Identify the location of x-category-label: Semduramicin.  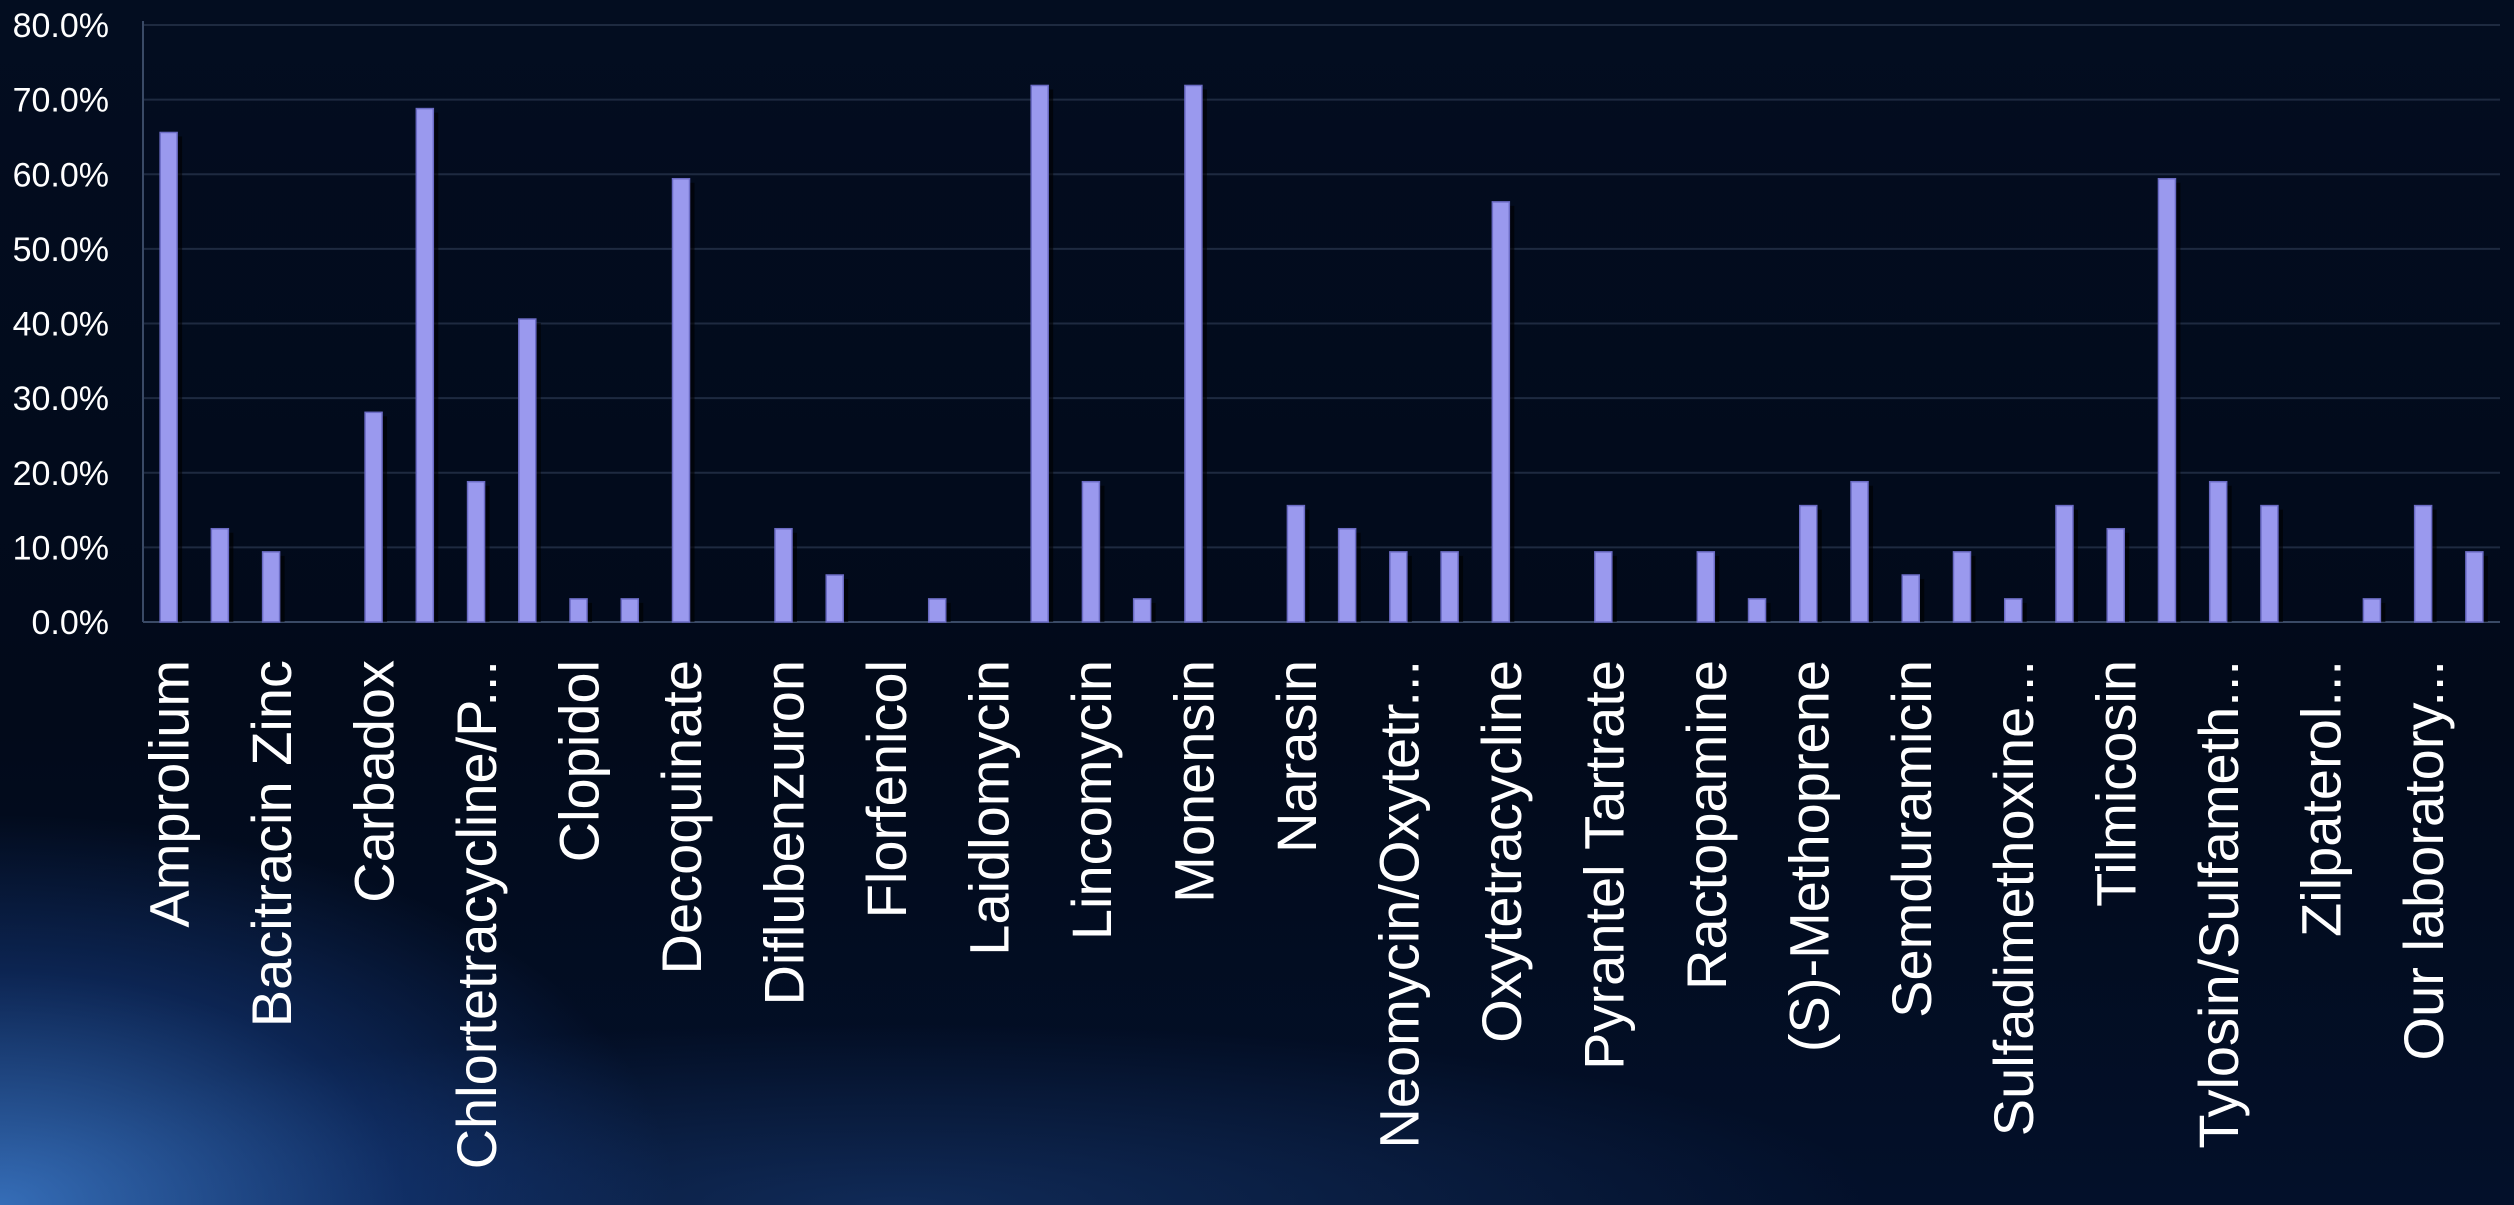
(1911, 839).